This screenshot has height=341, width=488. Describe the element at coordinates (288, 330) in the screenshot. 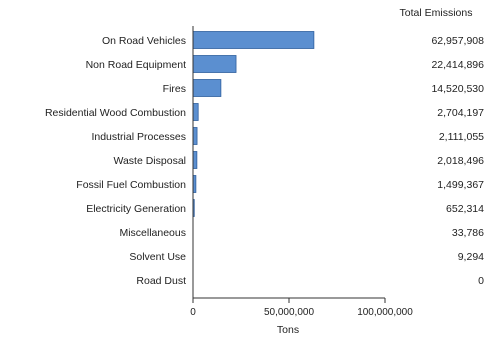

I see `x-axis-label: Tons` at that location.